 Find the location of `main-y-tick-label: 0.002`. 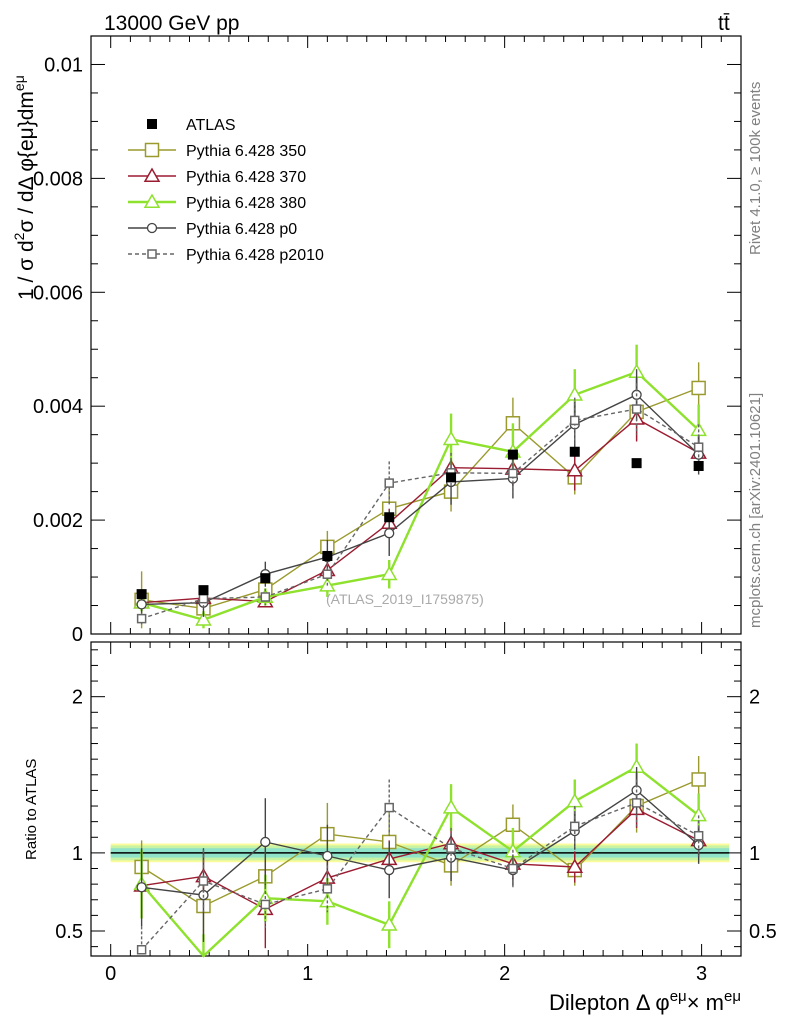

main-y-tick-label: 0.002 is located at coordinates (58, 521).